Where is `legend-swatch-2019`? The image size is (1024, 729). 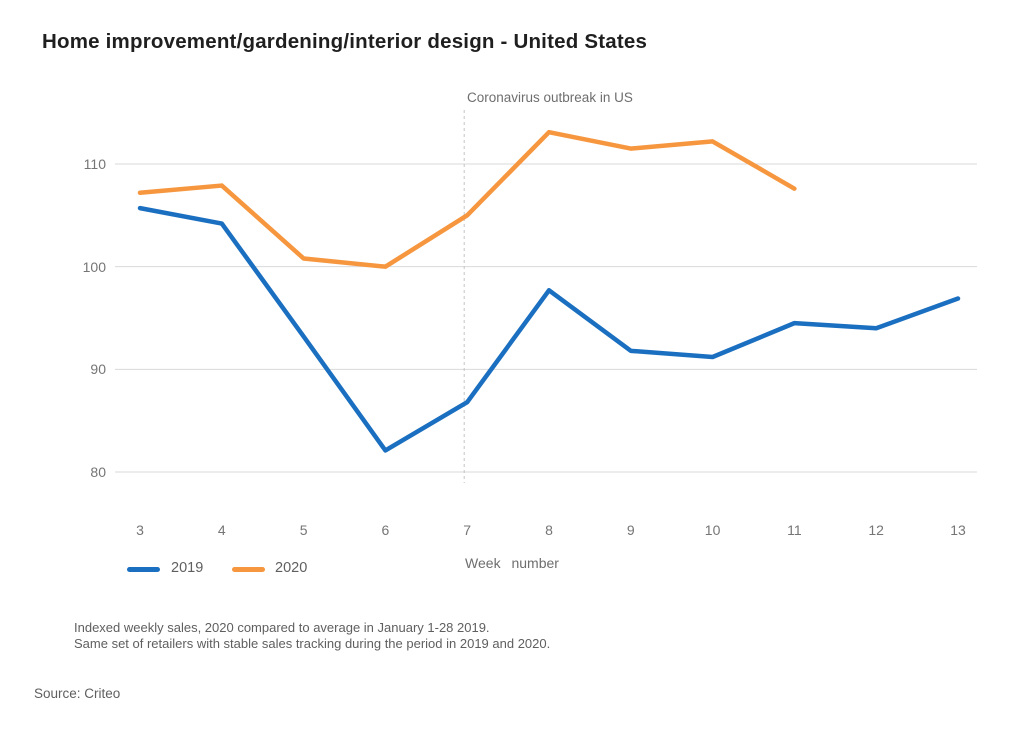
legend-swatch-2019 is located at coordinates (143, 569).